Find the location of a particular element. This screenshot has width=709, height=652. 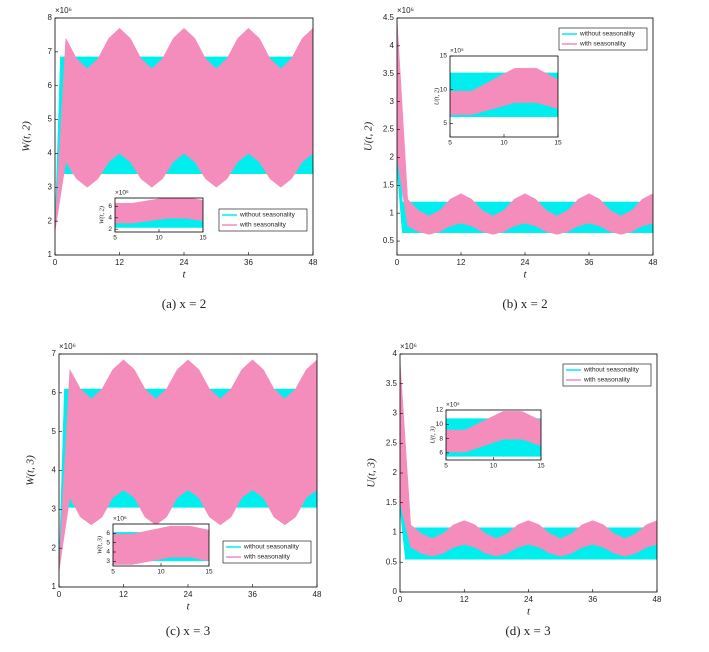

y-tick-label: 4.5 is located at coordinates (389, 17).